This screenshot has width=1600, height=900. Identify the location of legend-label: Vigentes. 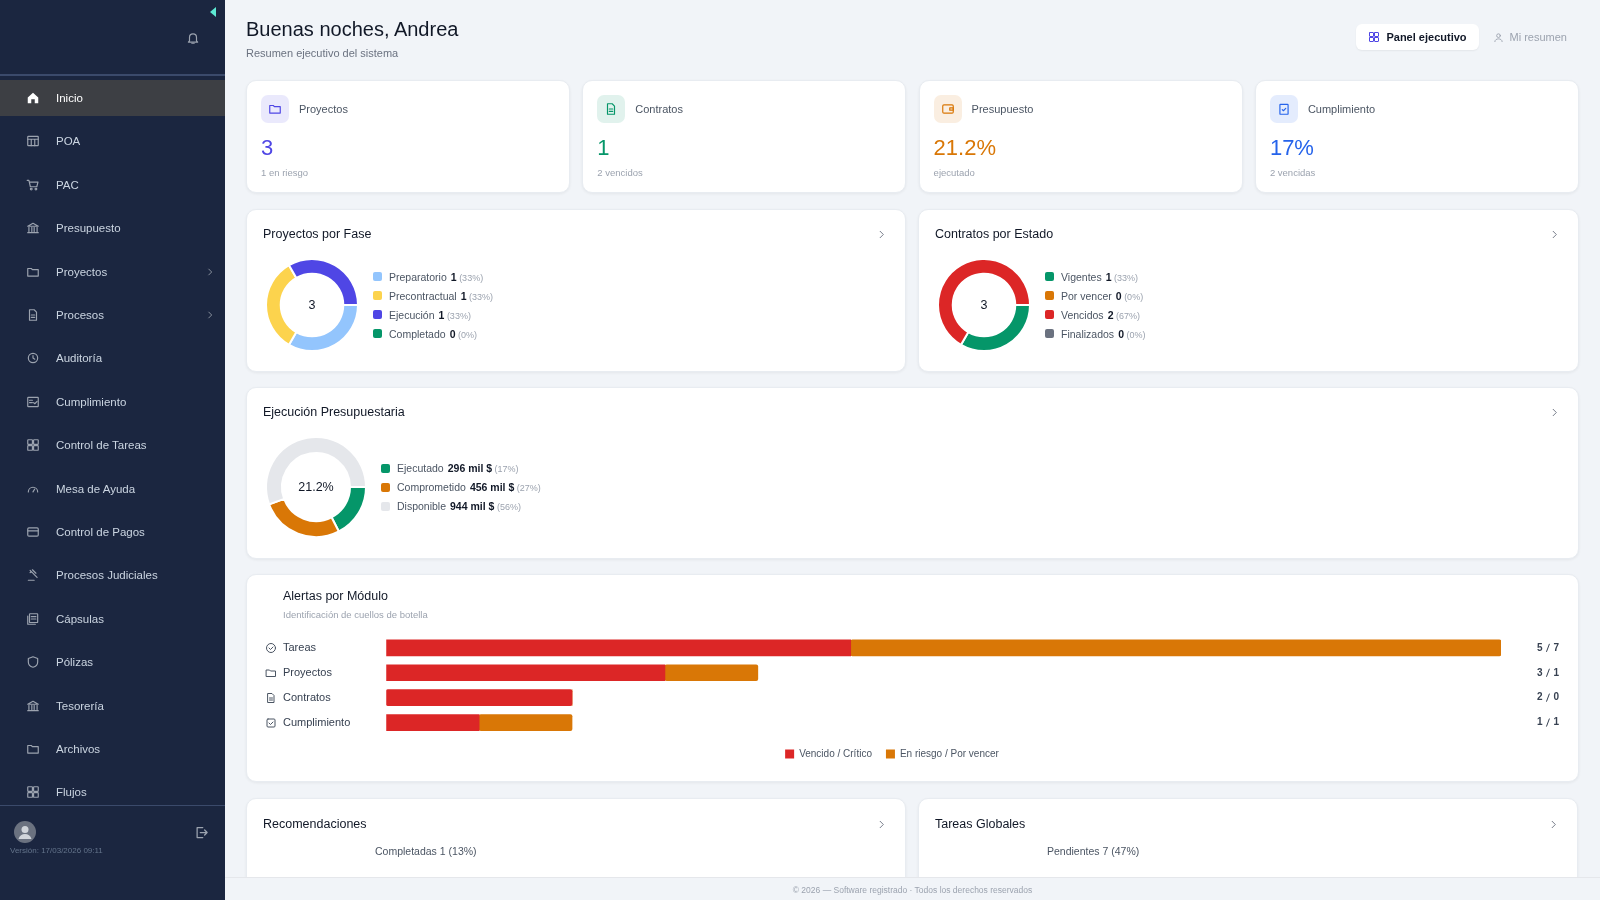
(1081, 276).